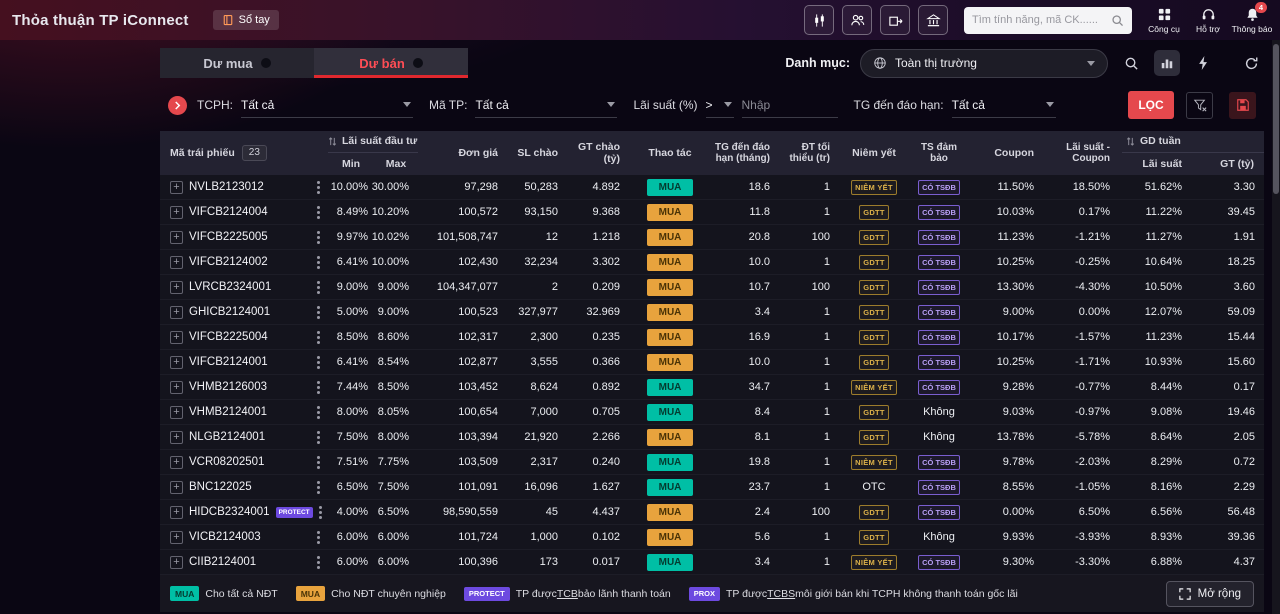 This screenshot has width=1280, height=614. I want to click on expand-button: Mở rộng, so click(1209, 593).